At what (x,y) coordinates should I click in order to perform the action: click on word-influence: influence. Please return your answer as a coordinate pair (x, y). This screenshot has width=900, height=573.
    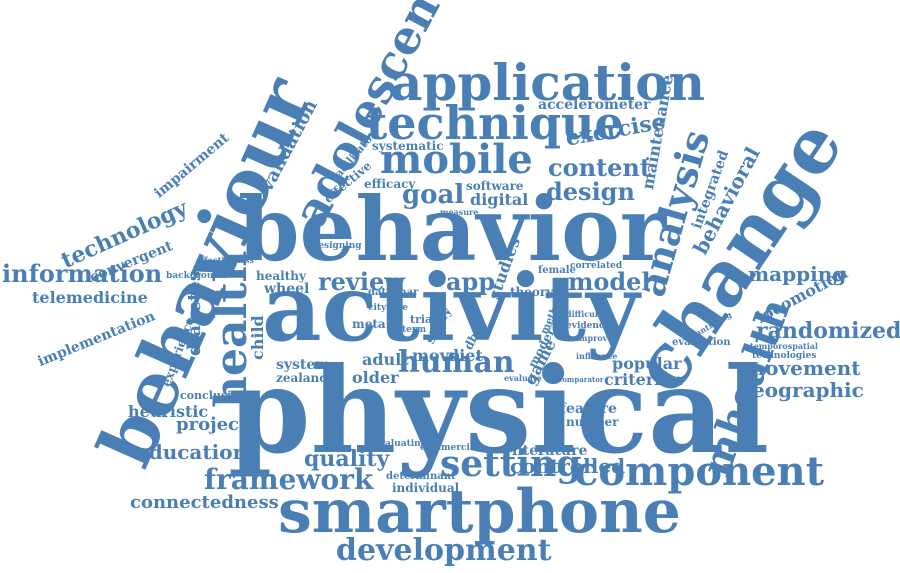
    Looking at the image, I should click on (597, 356).